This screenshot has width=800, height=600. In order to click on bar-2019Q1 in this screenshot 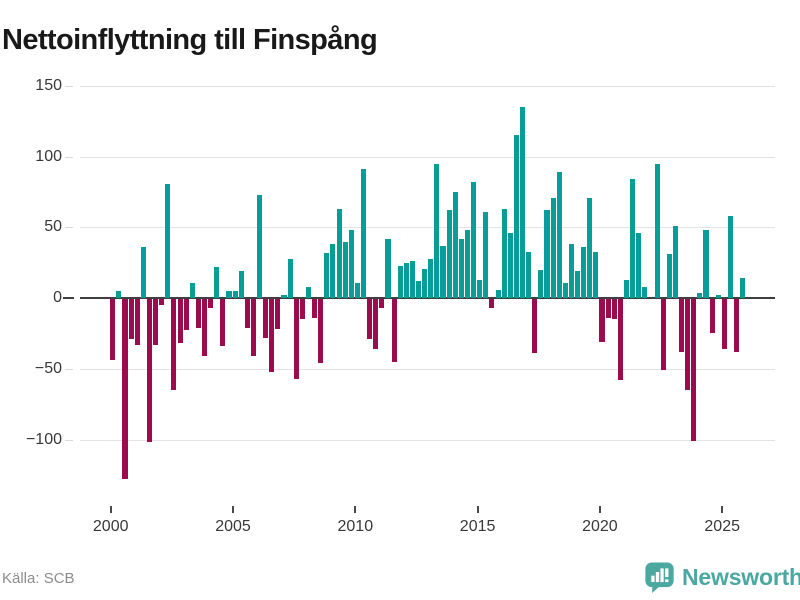, I will do `click(578, 285)`.